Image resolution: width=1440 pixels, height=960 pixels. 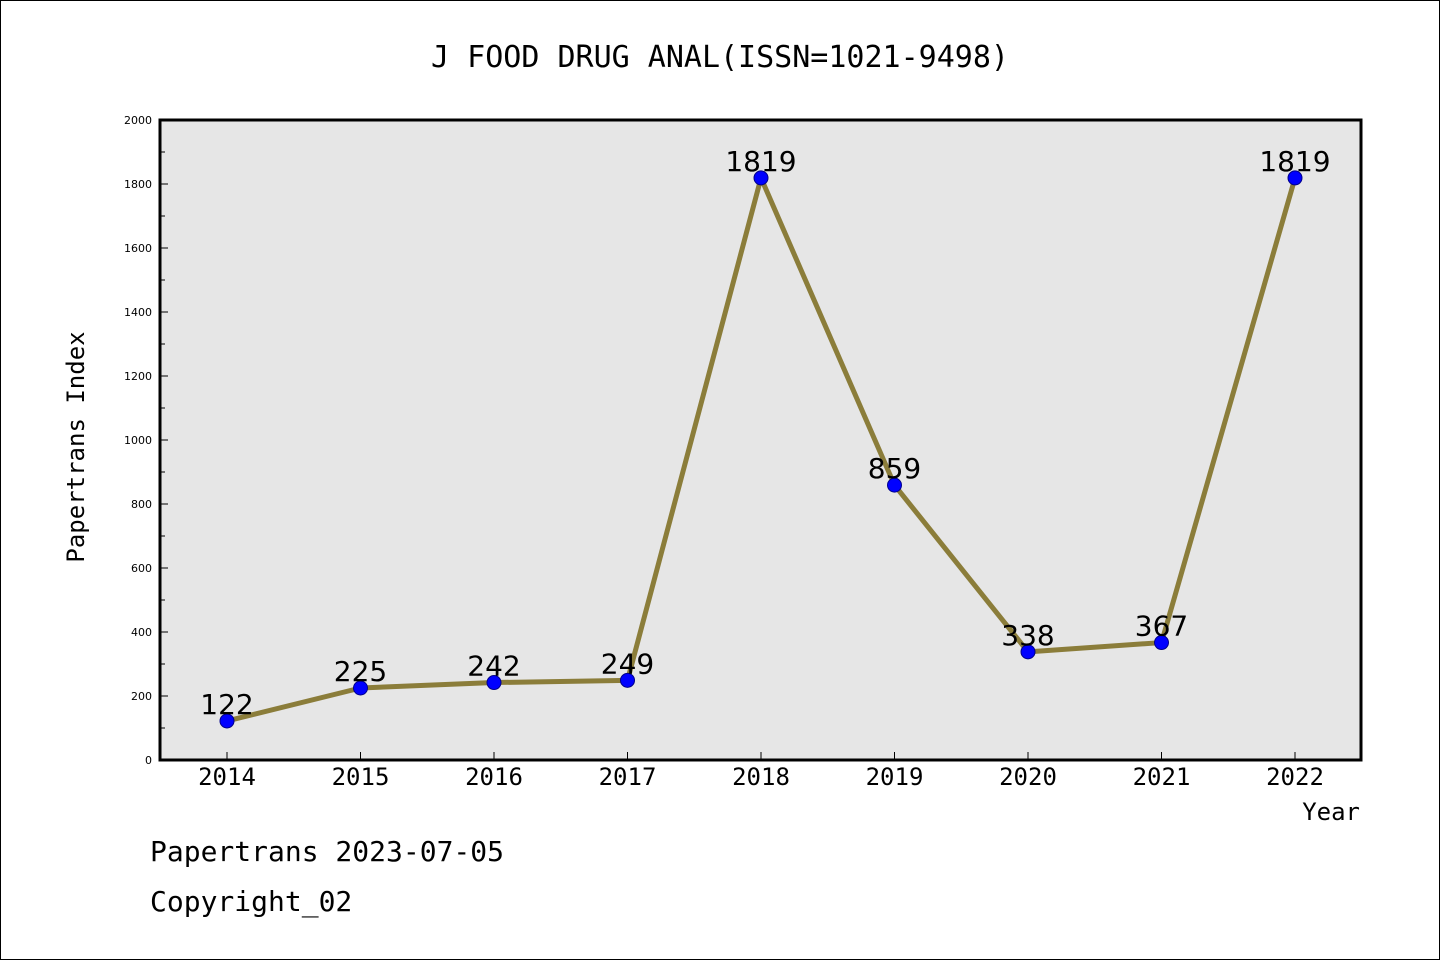 I want to click on x-tick-label: 2022, so click(x=1295, y=777).